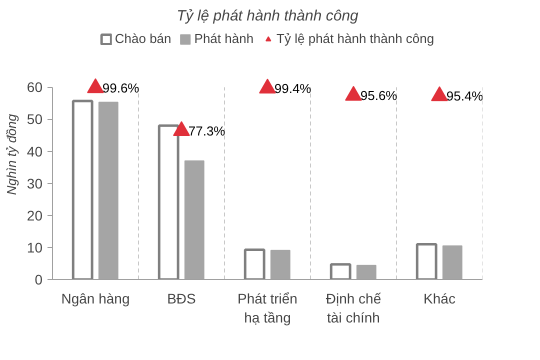  What do you see at coordinates (34, 87) in the screenshot?
I see `y-tick-label: 60` at bounding box center [34, 87].